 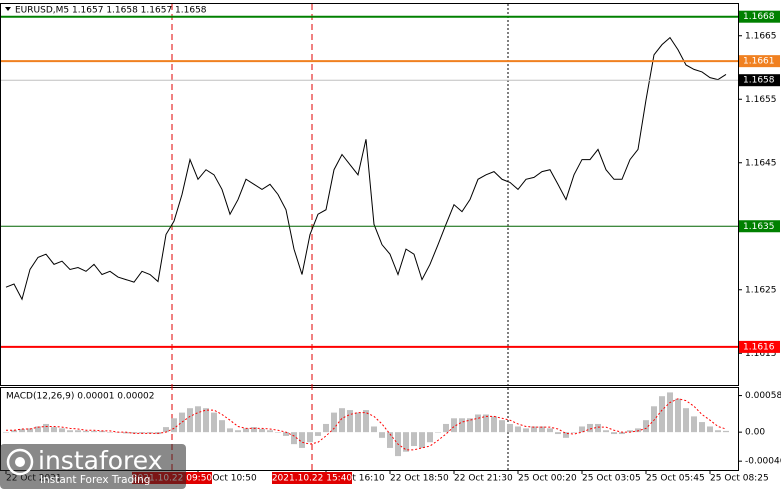 I want to click on x-tick-label: 22 Oct 18:50, so click(x=419, y=479).